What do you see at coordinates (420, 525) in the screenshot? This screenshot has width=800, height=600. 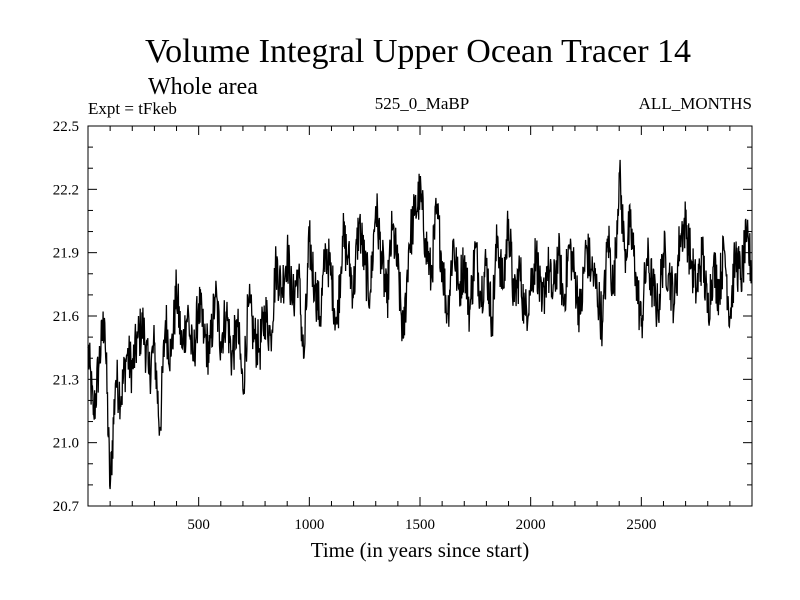 I see `x-tick-label: 1500` at bounding box center [420, 525].